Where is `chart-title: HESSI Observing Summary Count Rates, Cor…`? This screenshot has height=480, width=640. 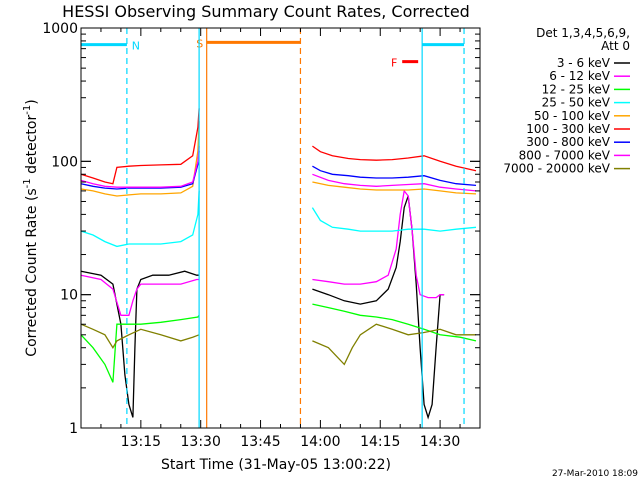 chart-title: HESSI Observing Summary Count Rates, Cor… is located at coordinates (266, 11).